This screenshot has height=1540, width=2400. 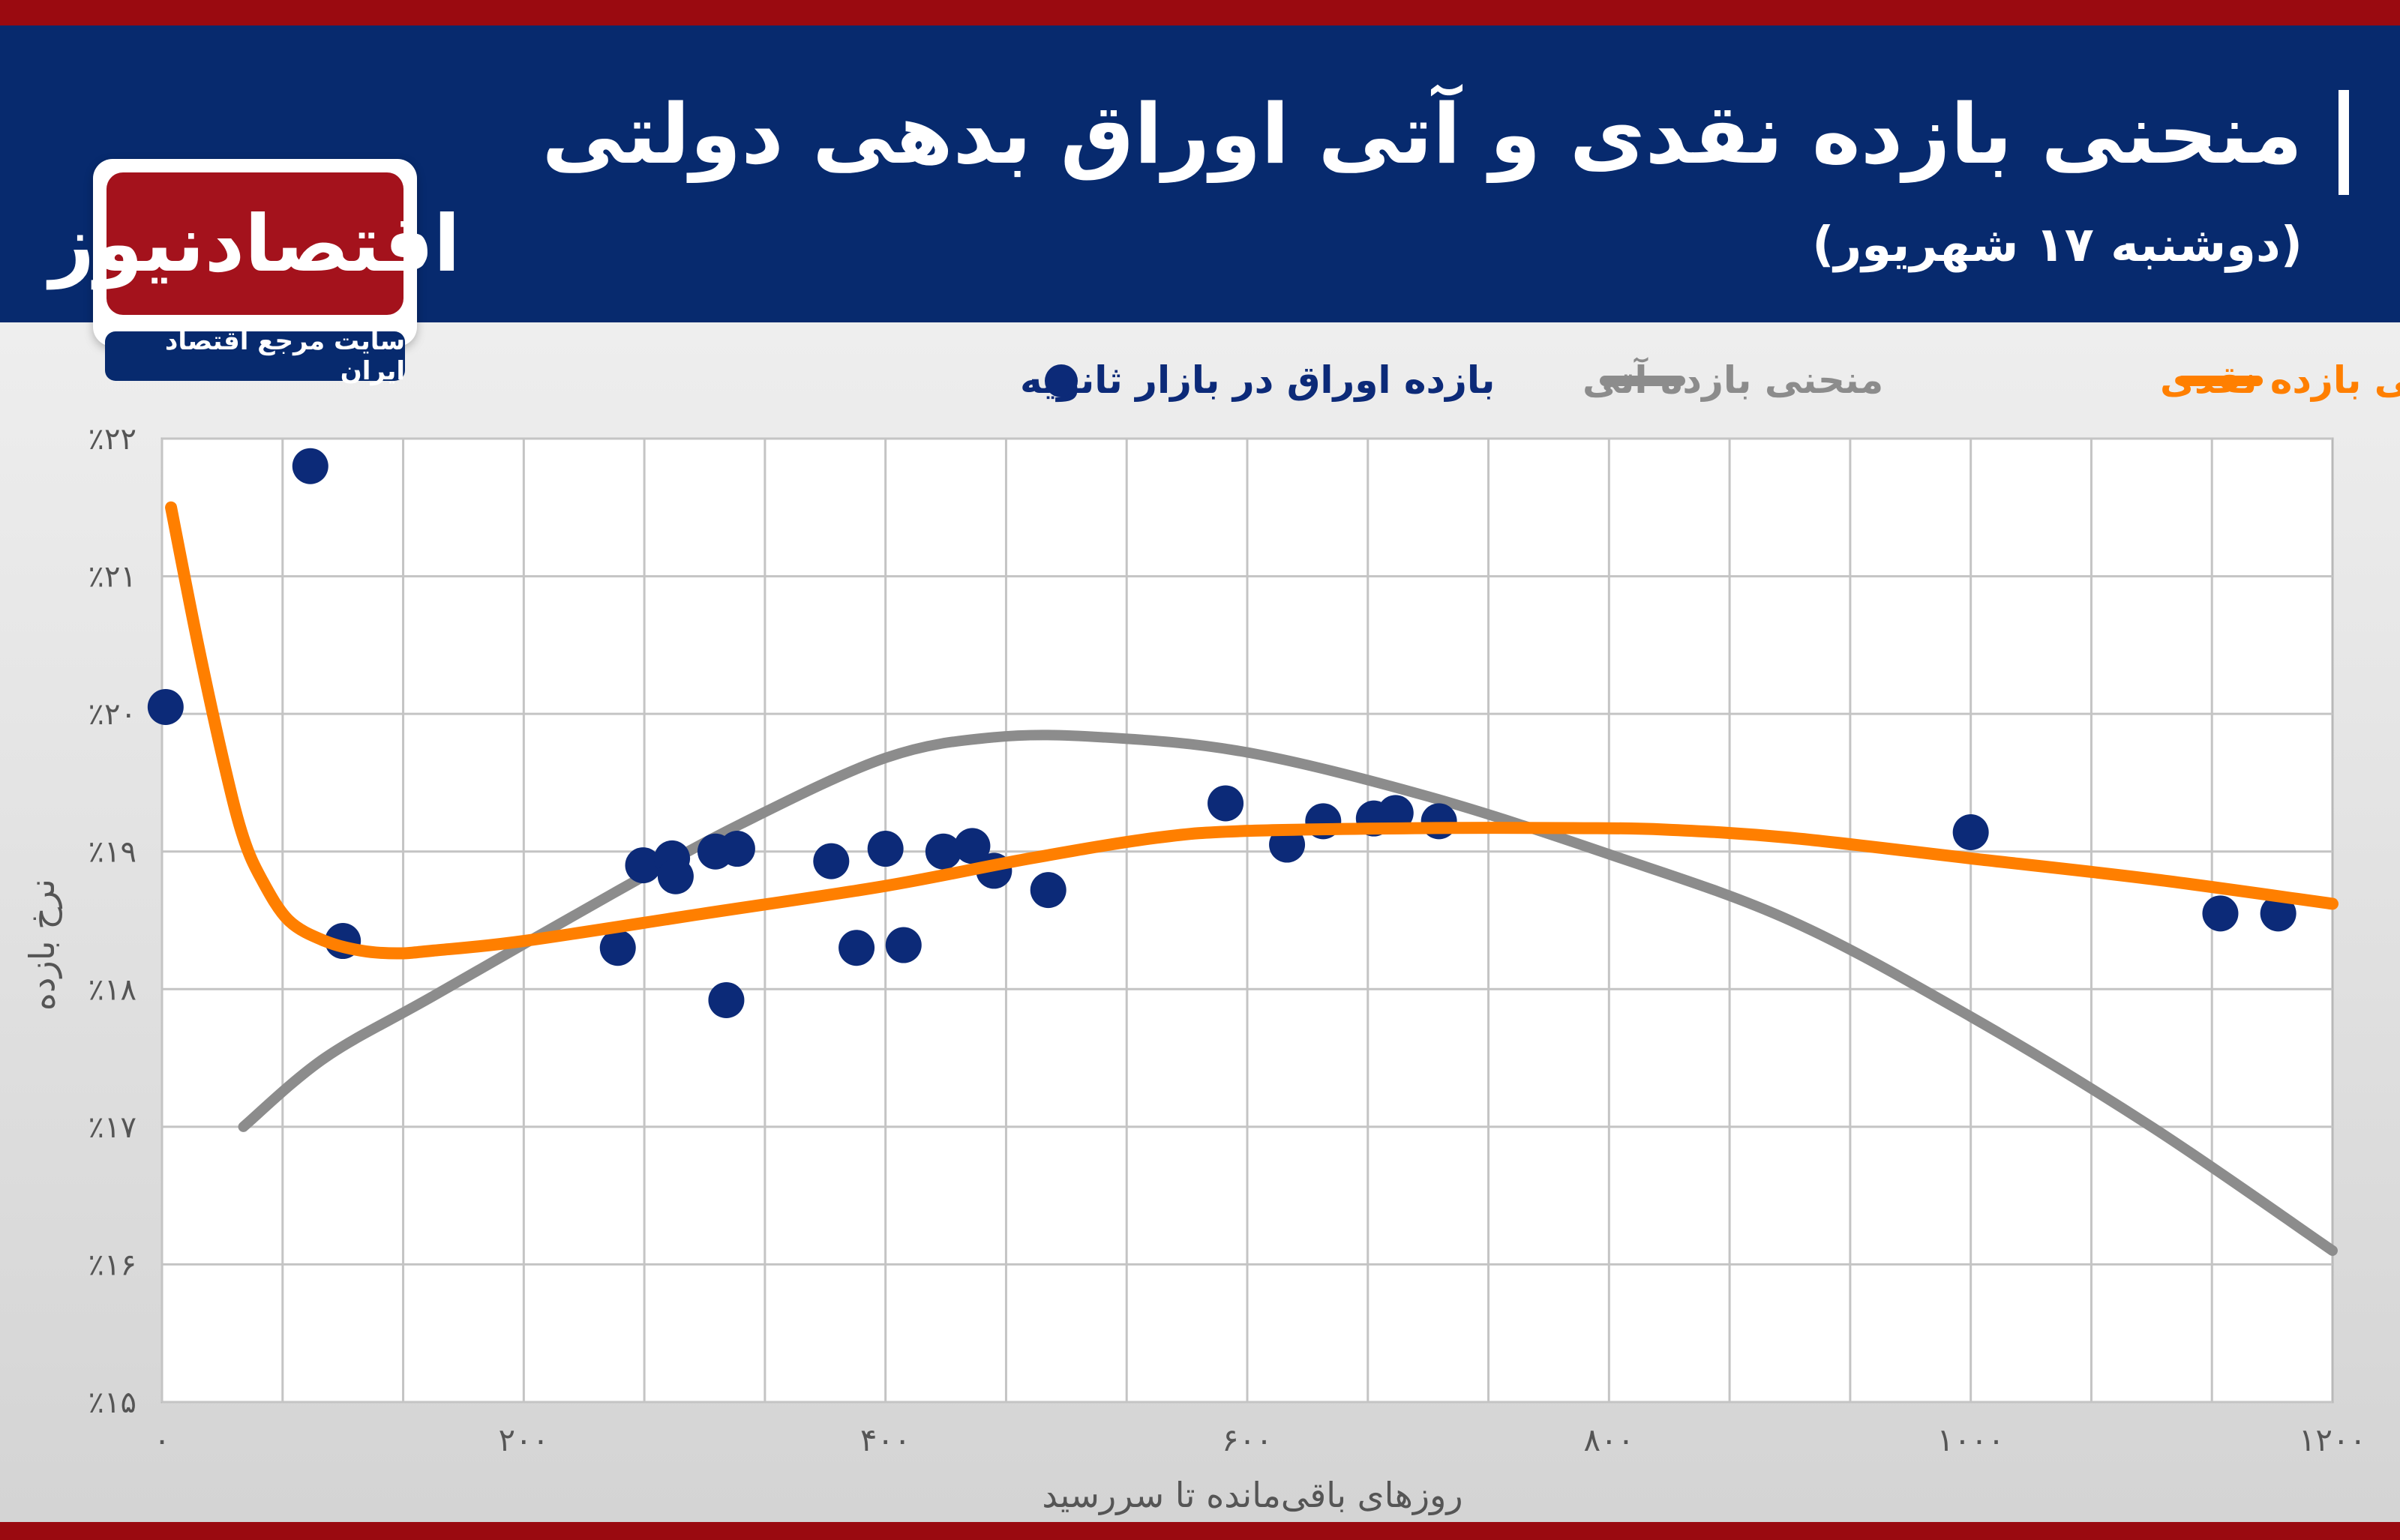 What do you see at coordinates (112, 439) in the screenshot?
I see `y-tick-label: ٪۲۲` at bounding box center [112, 439].